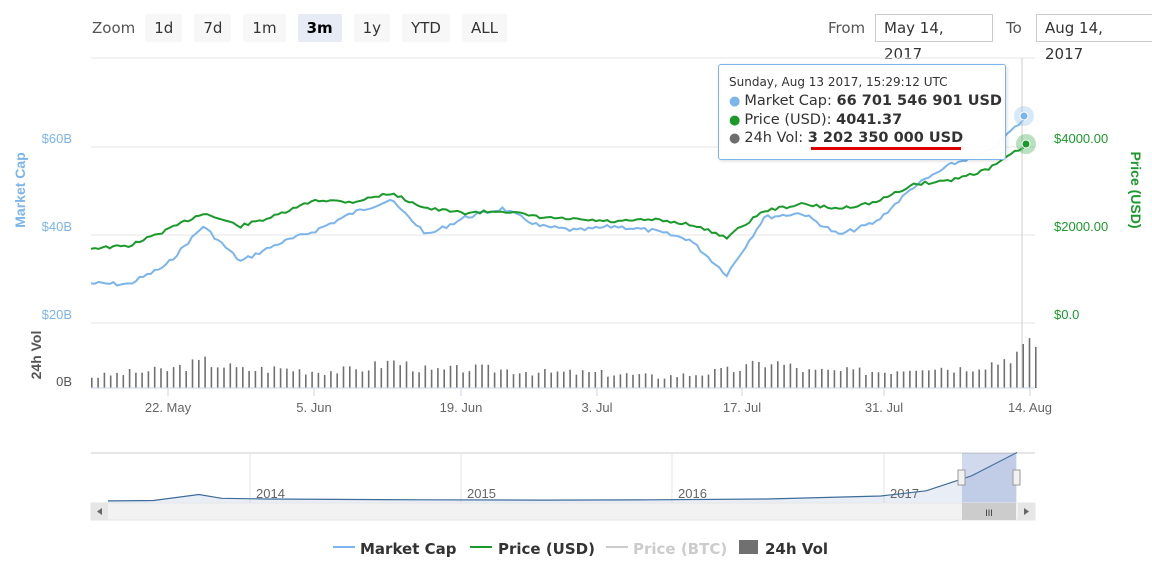 Image resolution: width=1152 pixels, height=568 pixels. Describe the element at coordinates (797, 549) in the screenshot. I see `legend-item-volume: 24h Vol` at that location.